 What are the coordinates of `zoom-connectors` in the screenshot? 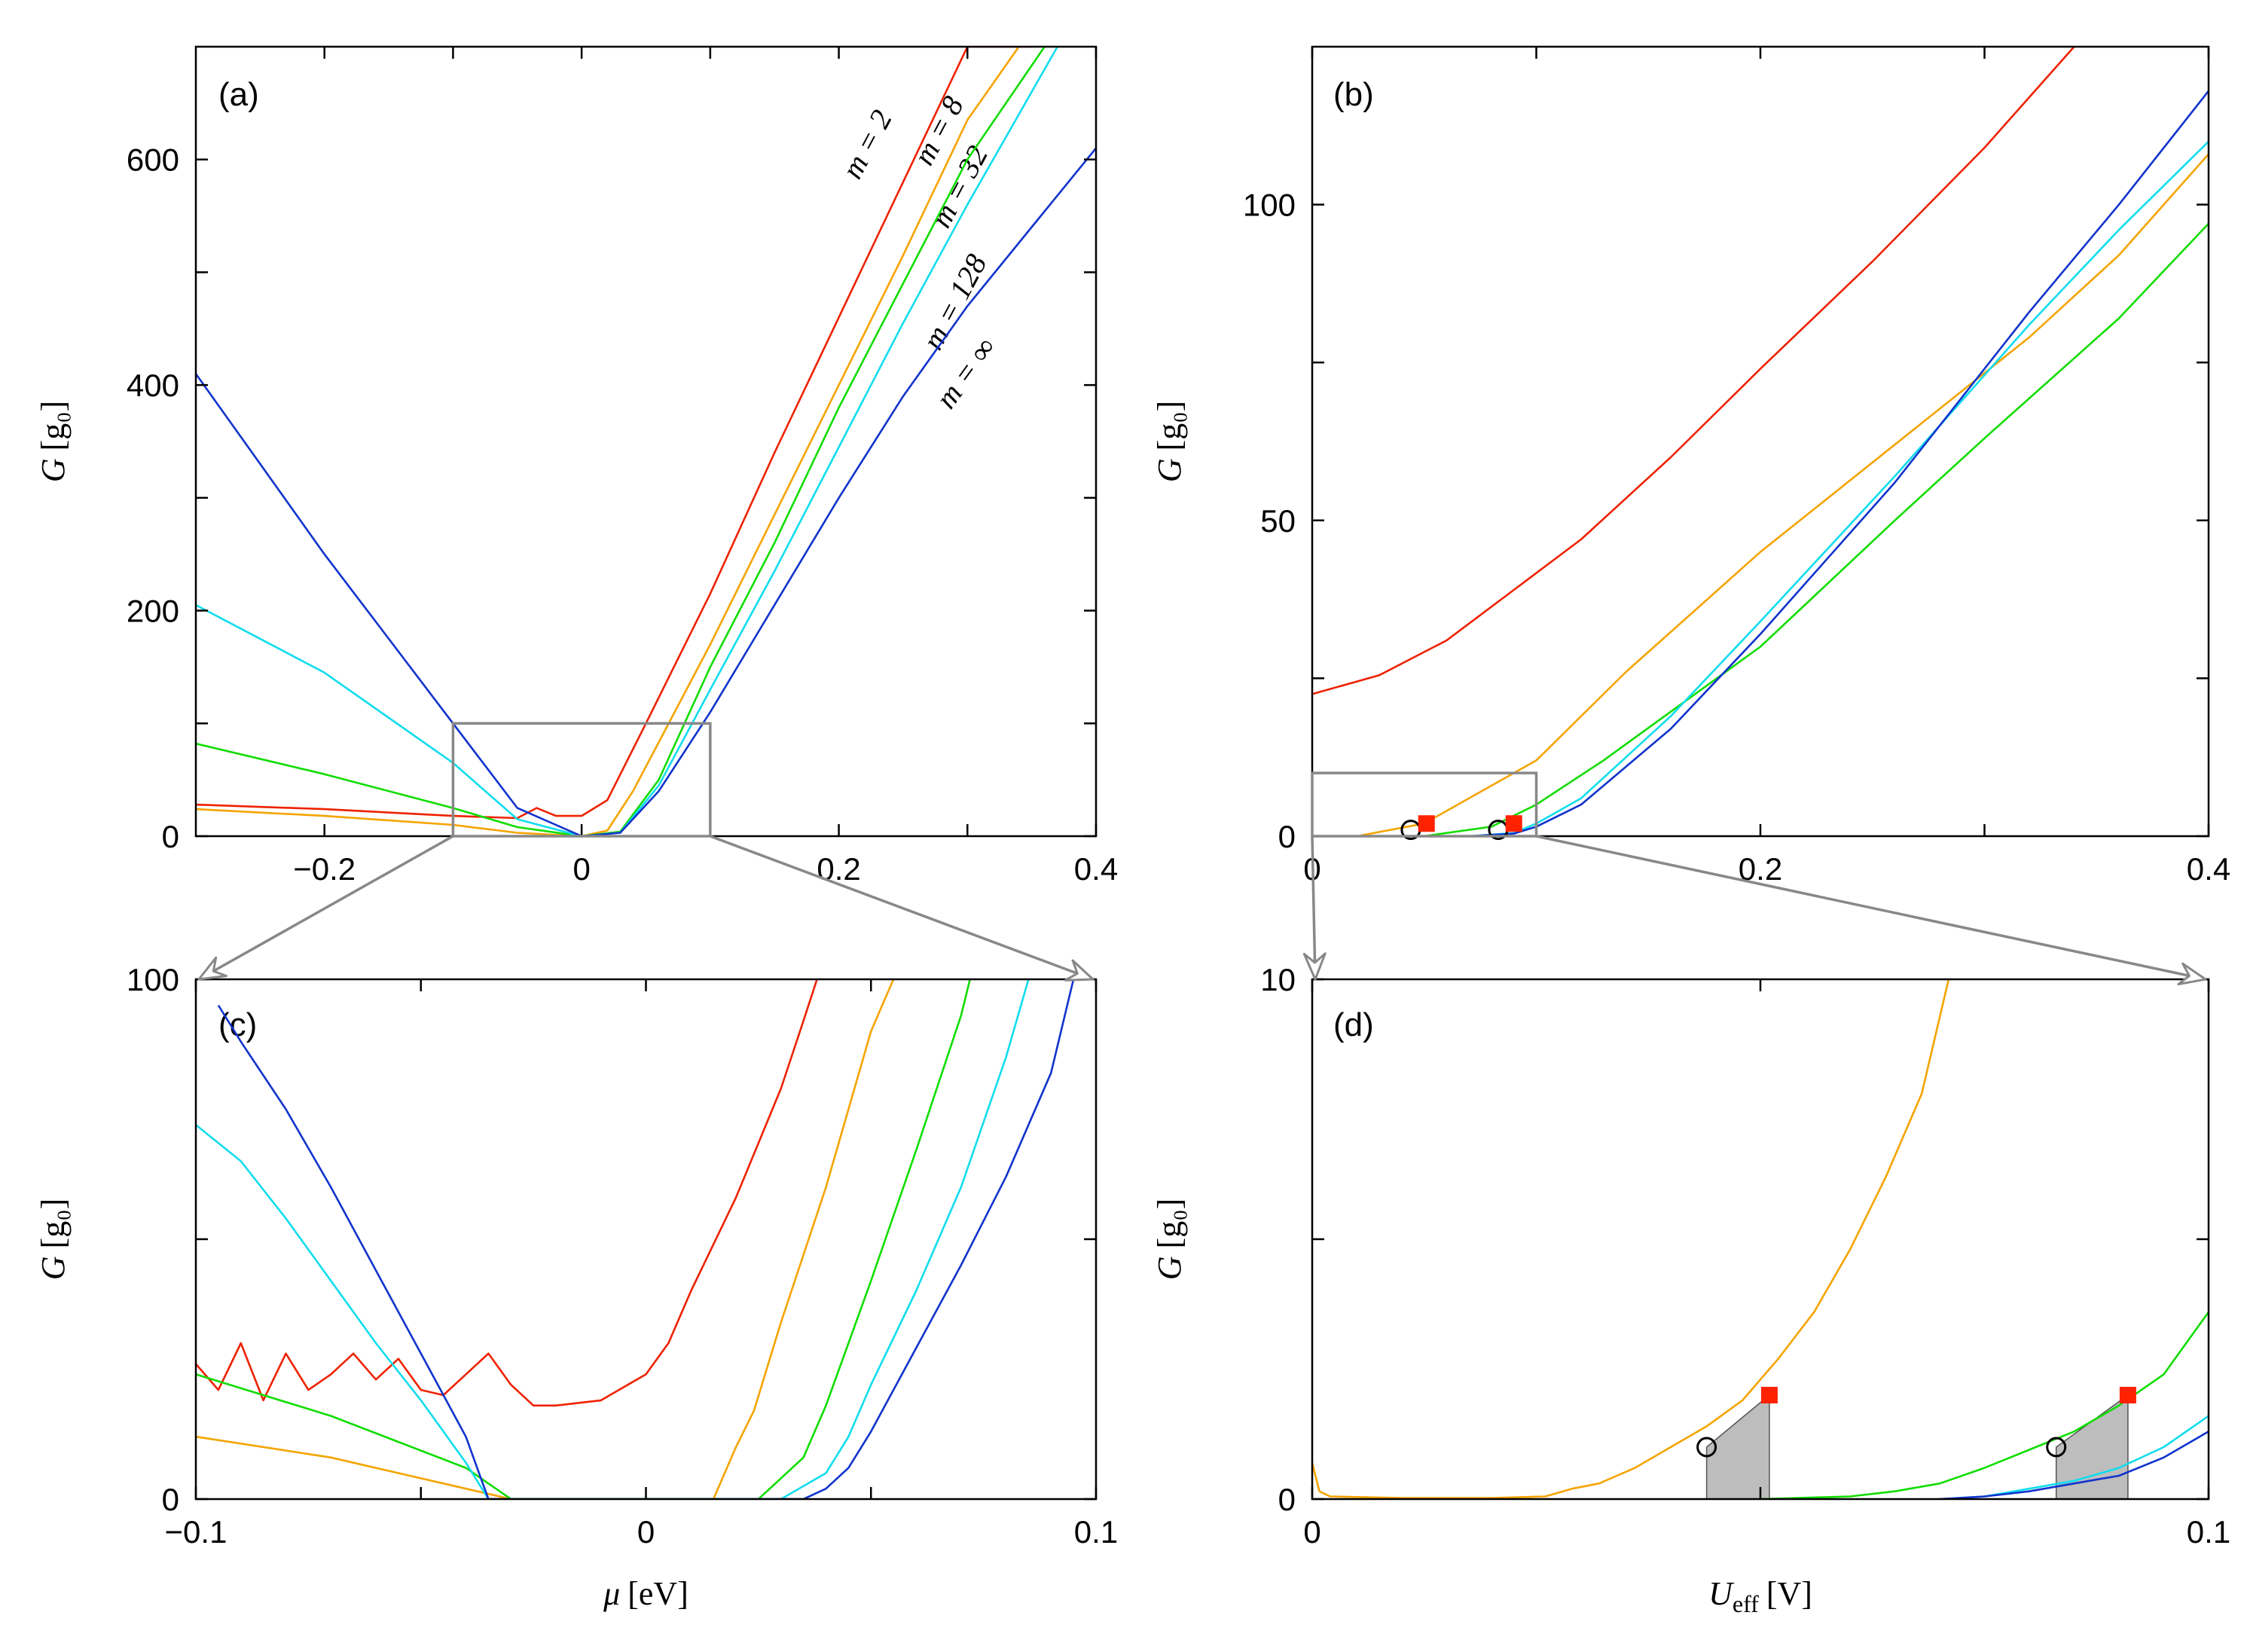 It's located at (1202, 854).